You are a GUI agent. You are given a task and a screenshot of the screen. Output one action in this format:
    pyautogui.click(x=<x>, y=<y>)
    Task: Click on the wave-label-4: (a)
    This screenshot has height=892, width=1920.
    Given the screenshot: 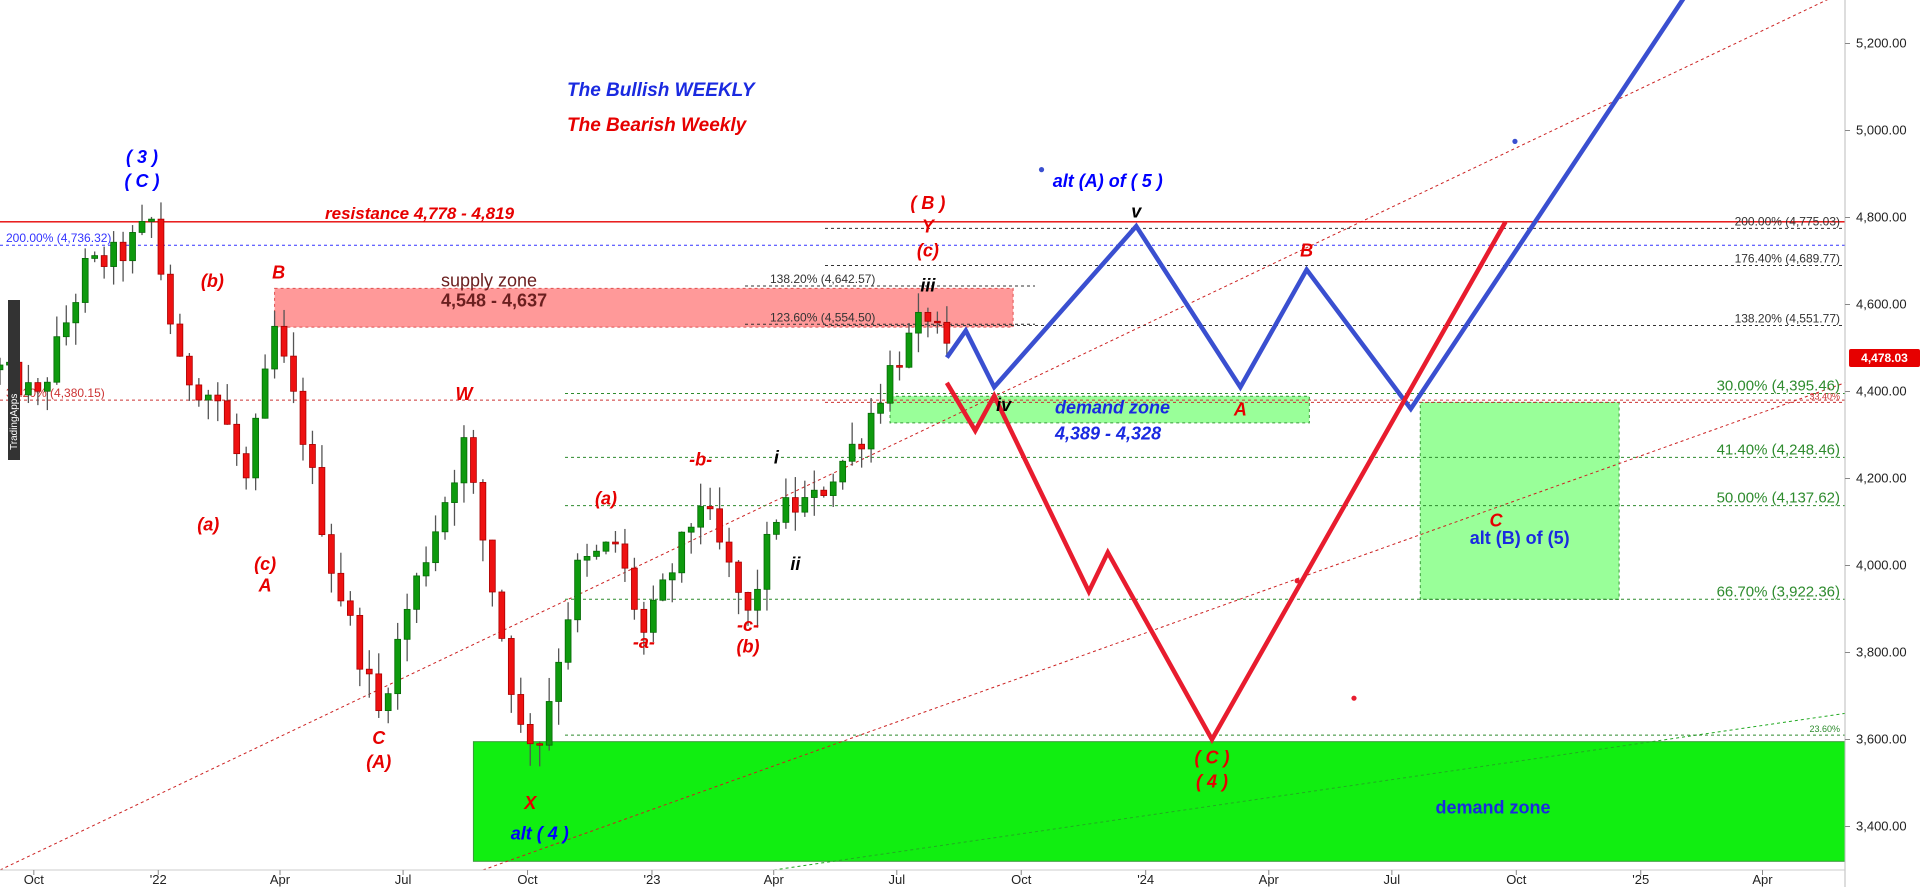 What is the action you would take?
    pyautogui.click(x=208, y=525)
    